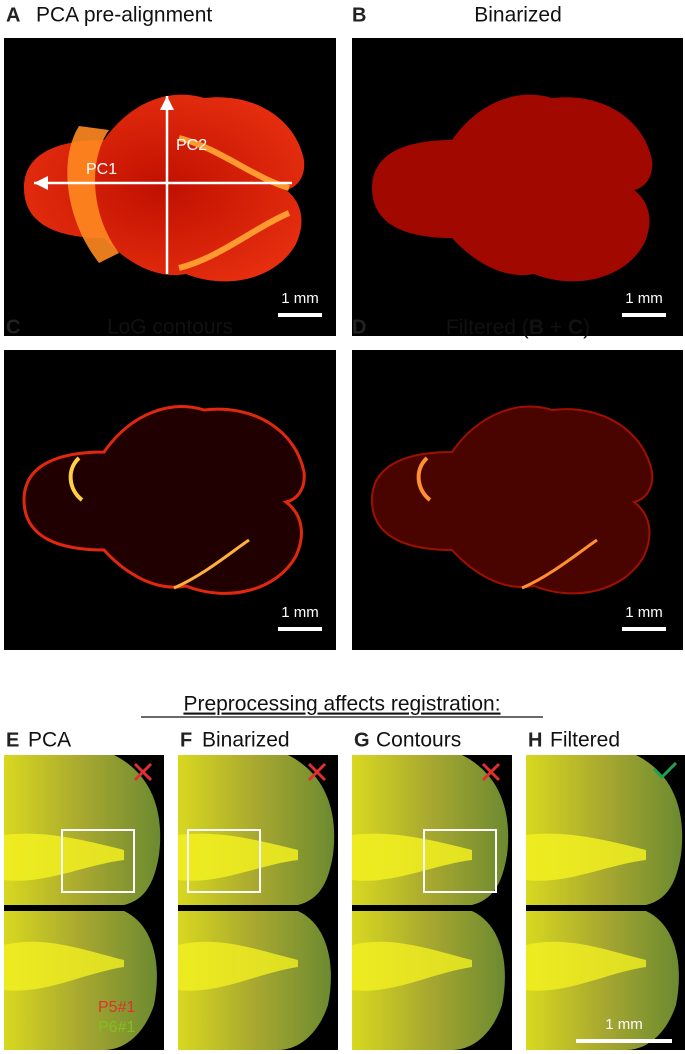 The image size is (685, 1054). I want to click on panel-letter: F, so click(186, 740).